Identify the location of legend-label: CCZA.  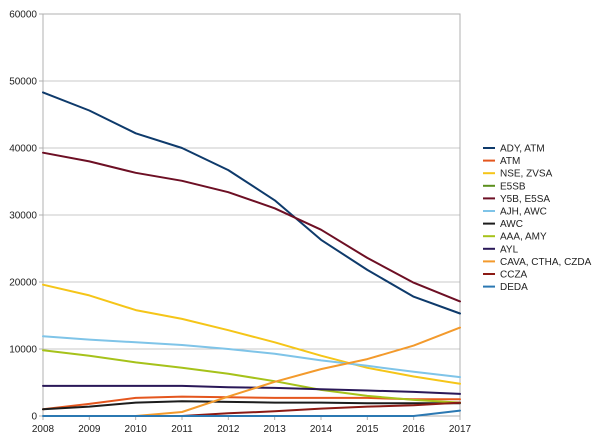
(514, 275).